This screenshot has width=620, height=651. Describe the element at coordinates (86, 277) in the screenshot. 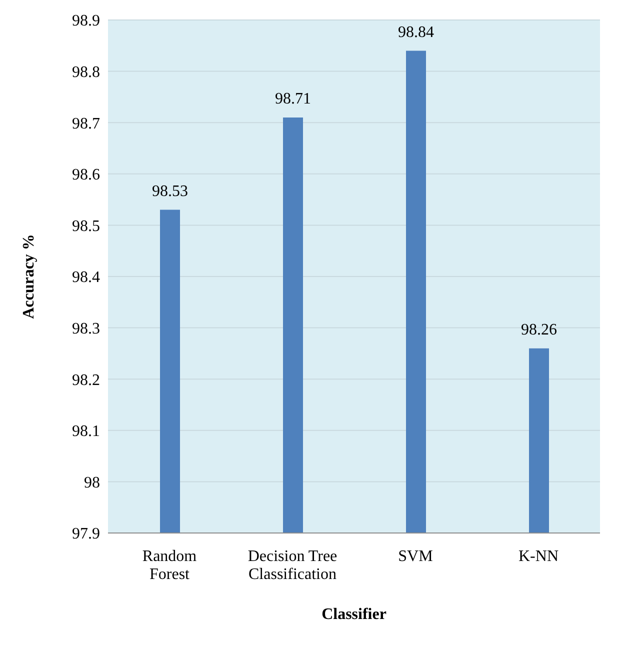

I see `y-tick-label: 98.4` at that location.